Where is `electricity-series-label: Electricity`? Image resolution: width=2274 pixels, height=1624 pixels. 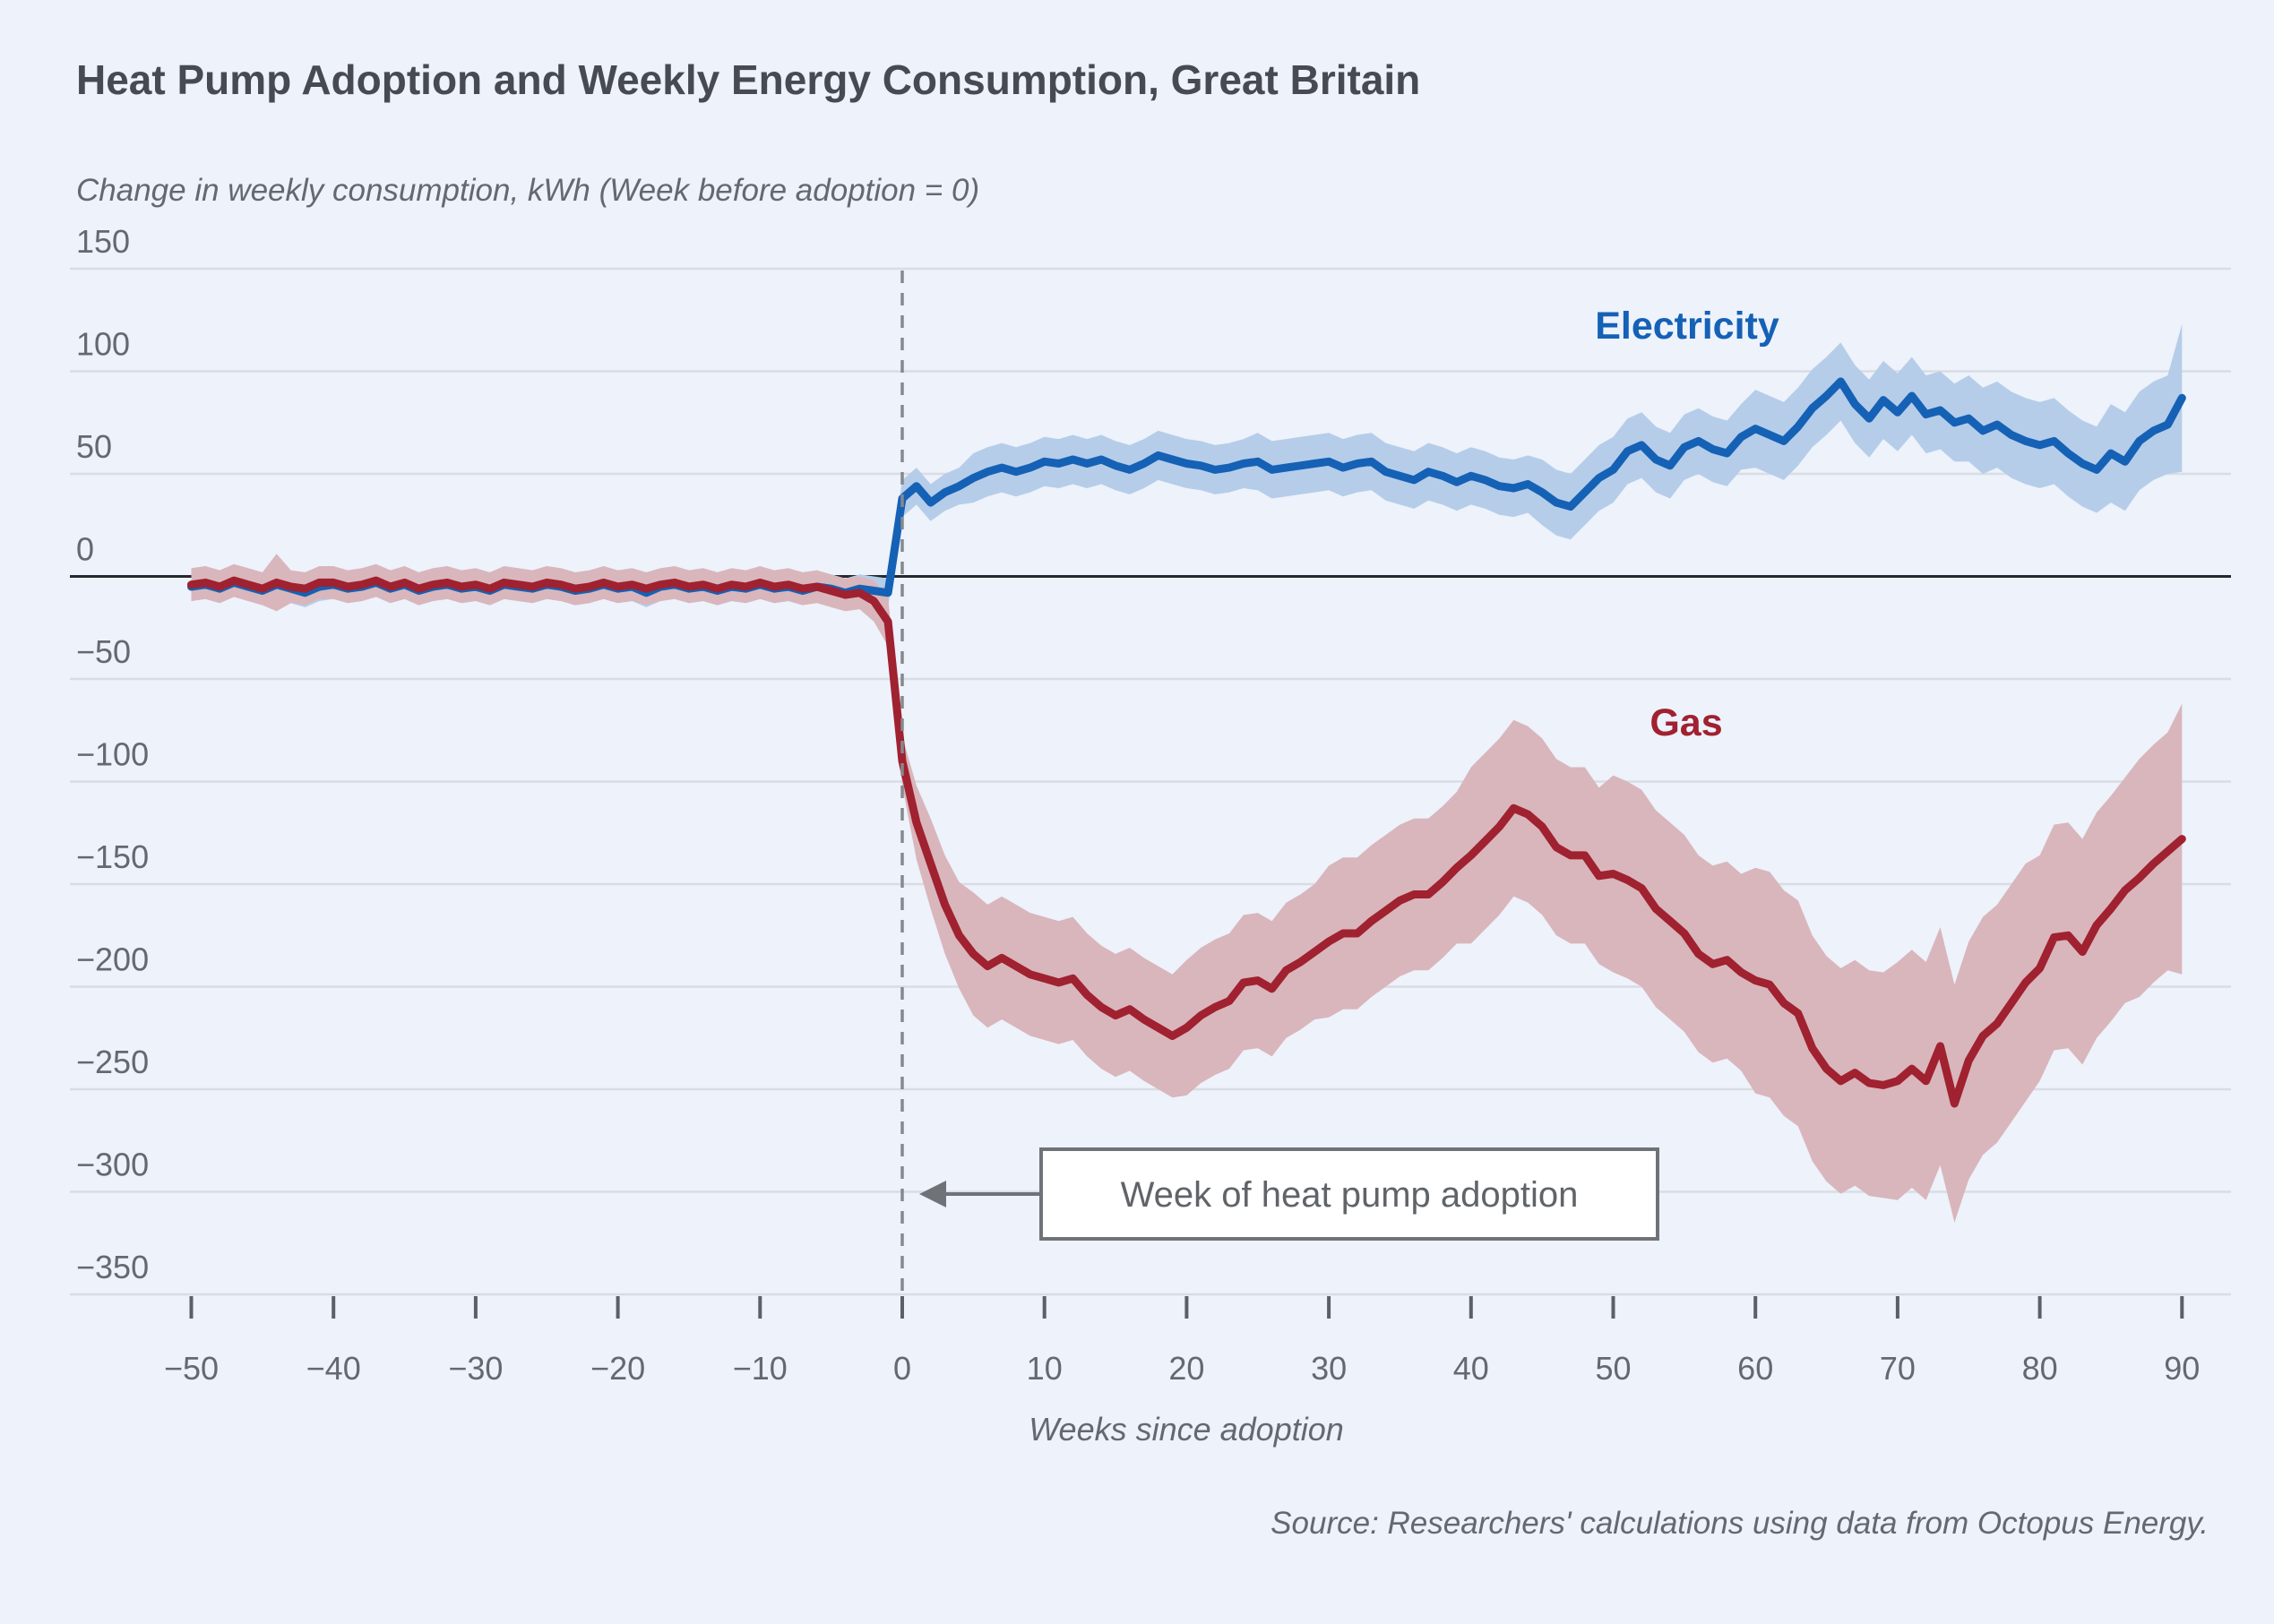
electricity-series-label: Electricity is located at coordinates (1687, 326).